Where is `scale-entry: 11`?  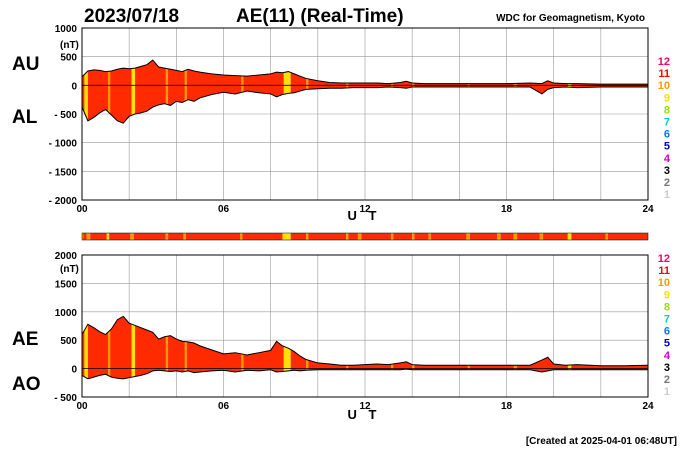 scale-entry: 11 is located at coordinates (664, 74).